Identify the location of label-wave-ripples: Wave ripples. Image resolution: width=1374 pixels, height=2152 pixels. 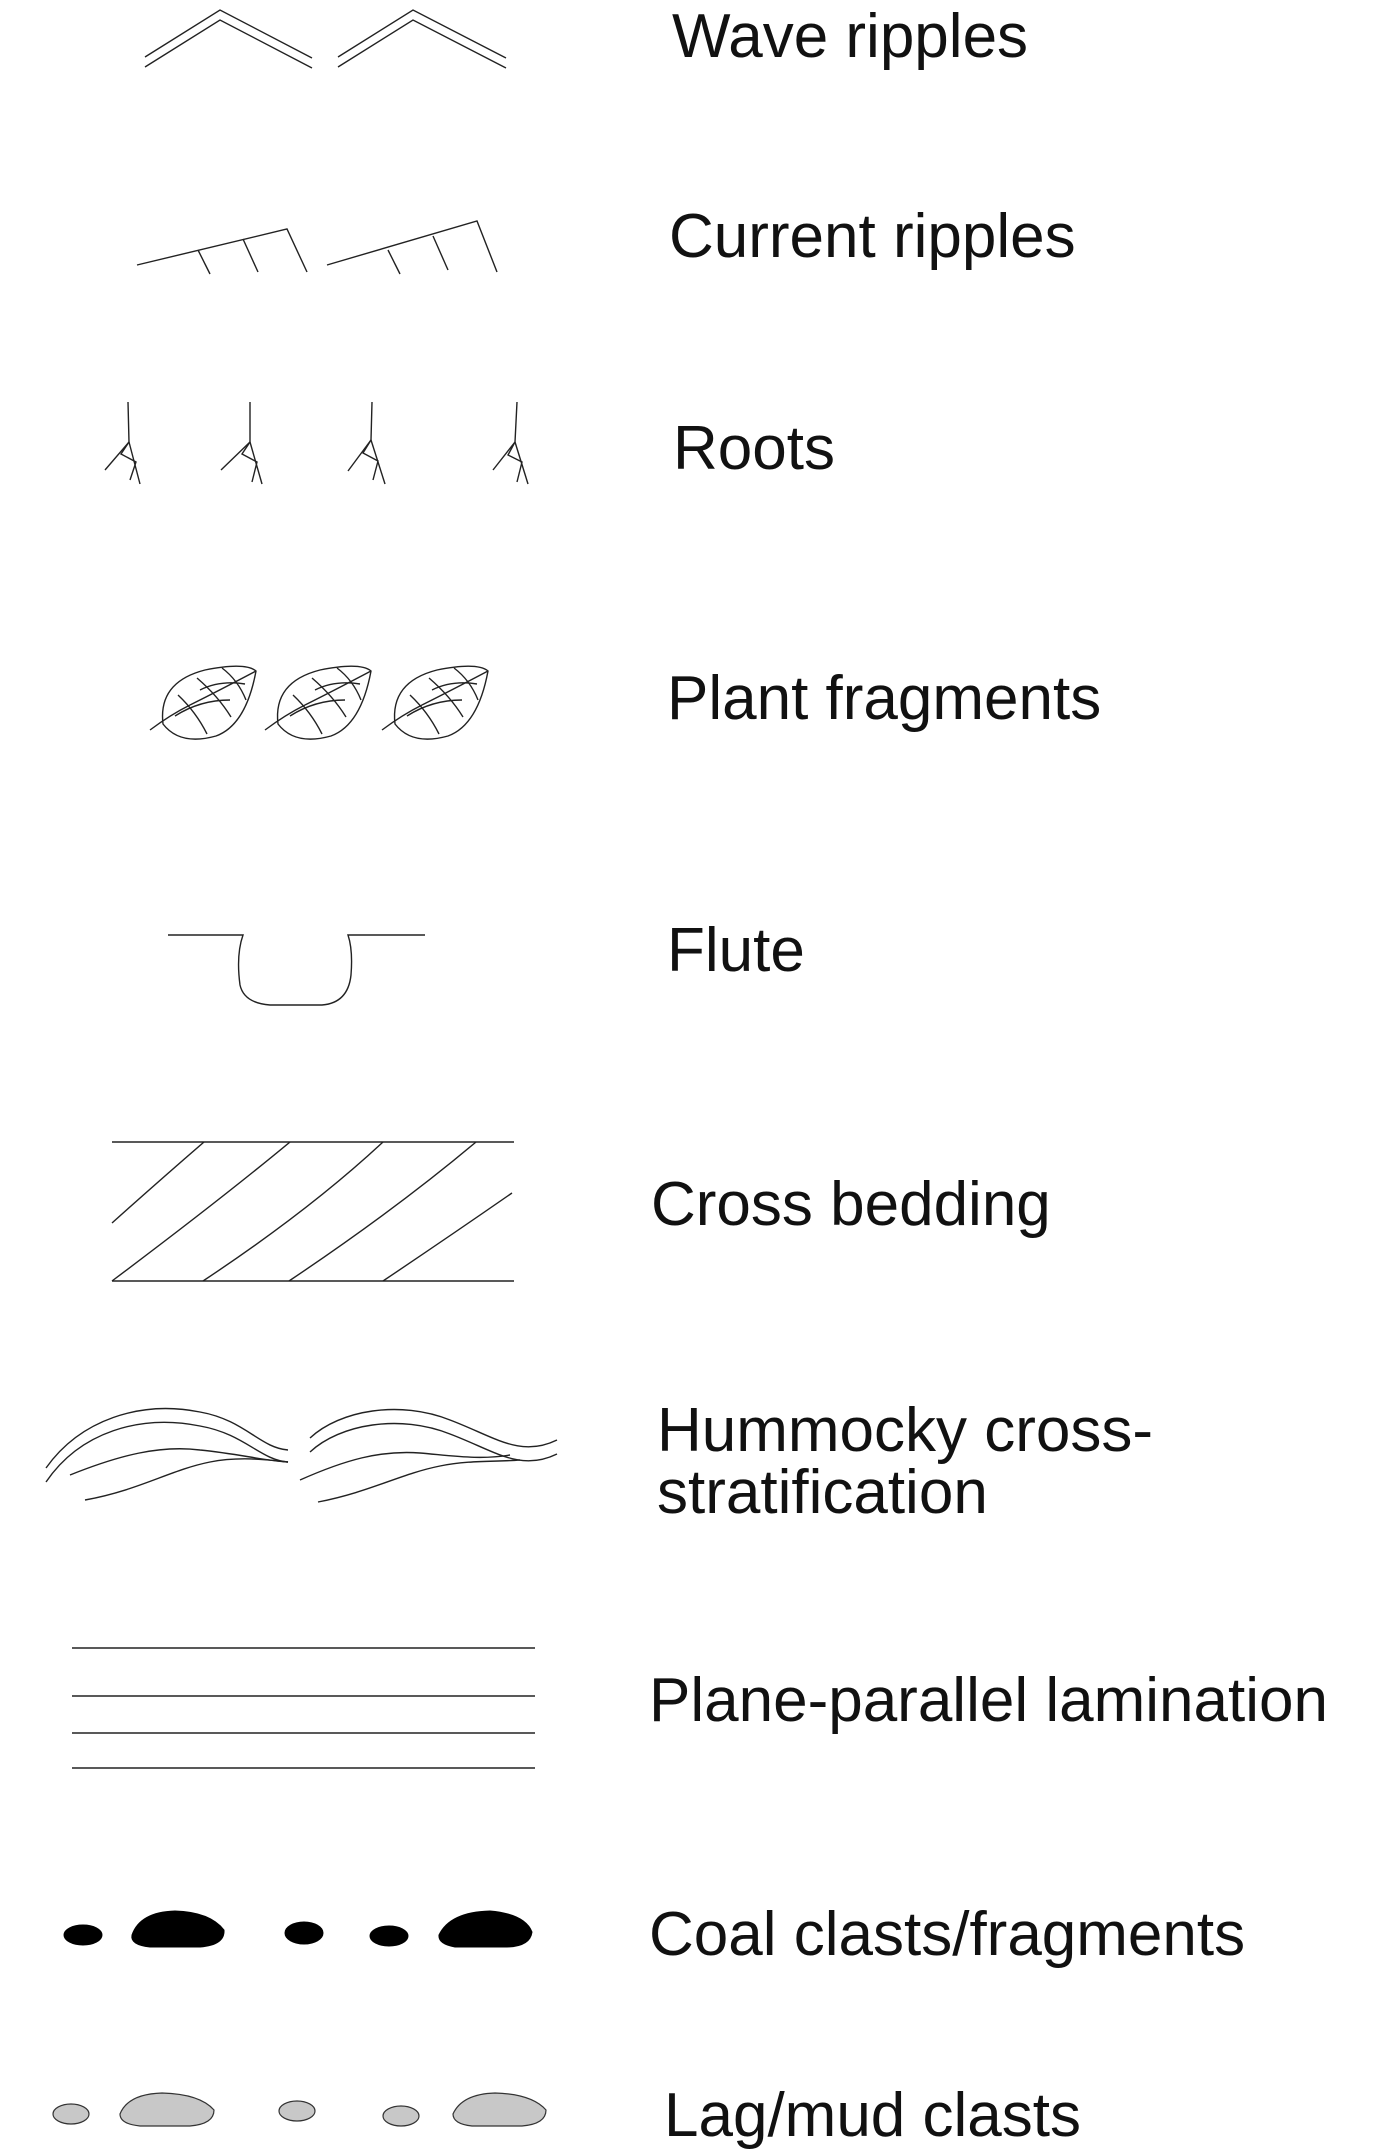
(850, 36).